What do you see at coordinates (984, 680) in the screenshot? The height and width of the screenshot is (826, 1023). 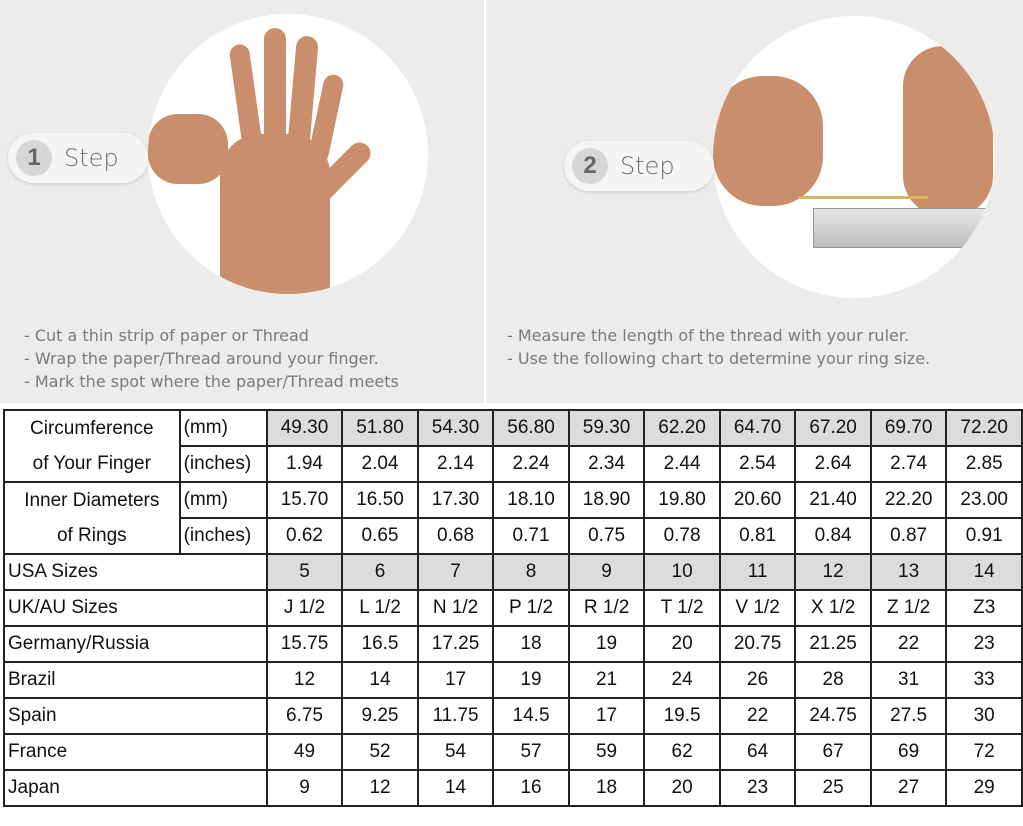 I see `table-cell: 33` at bounding box center [984, 680].